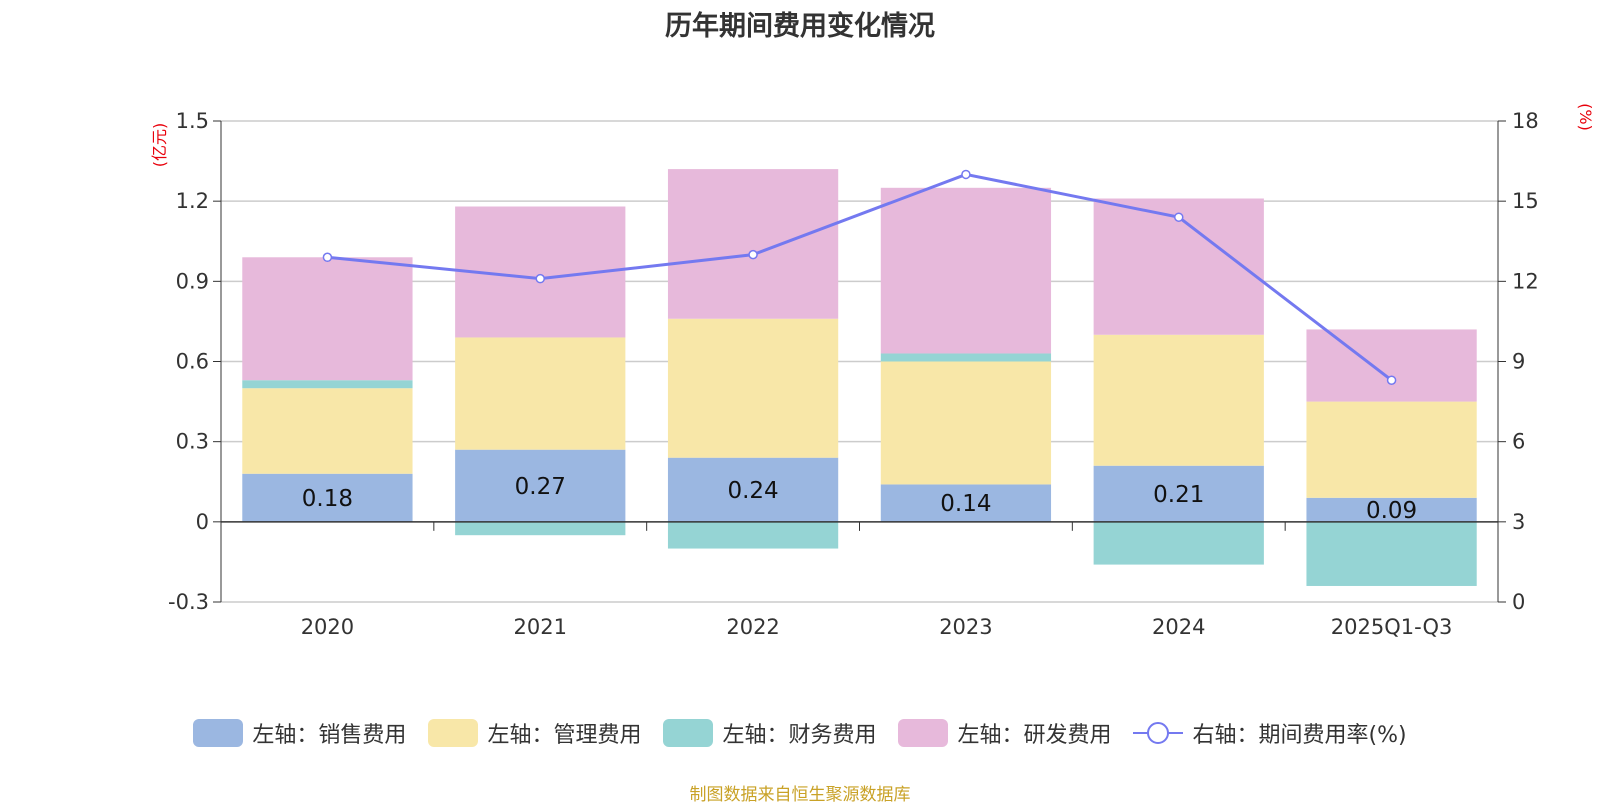  I want to click on bar-value-label: 0.27, so click(540, 487).